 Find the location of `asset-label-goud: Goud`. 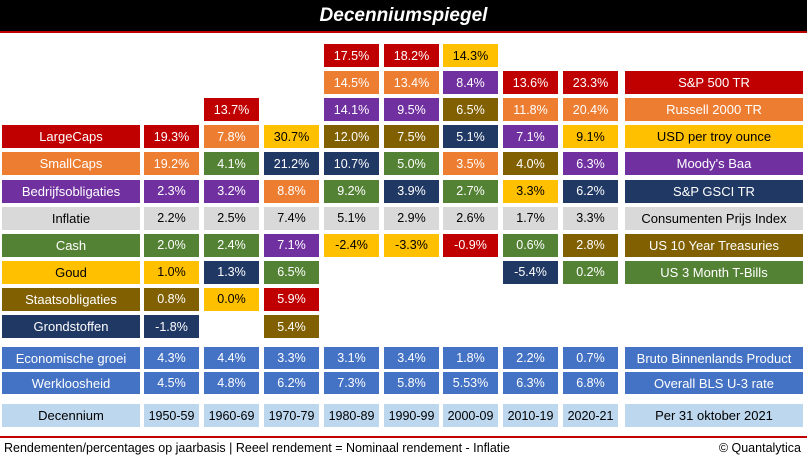

asset-label-goud: Goud is located at coordinates (71, 272).